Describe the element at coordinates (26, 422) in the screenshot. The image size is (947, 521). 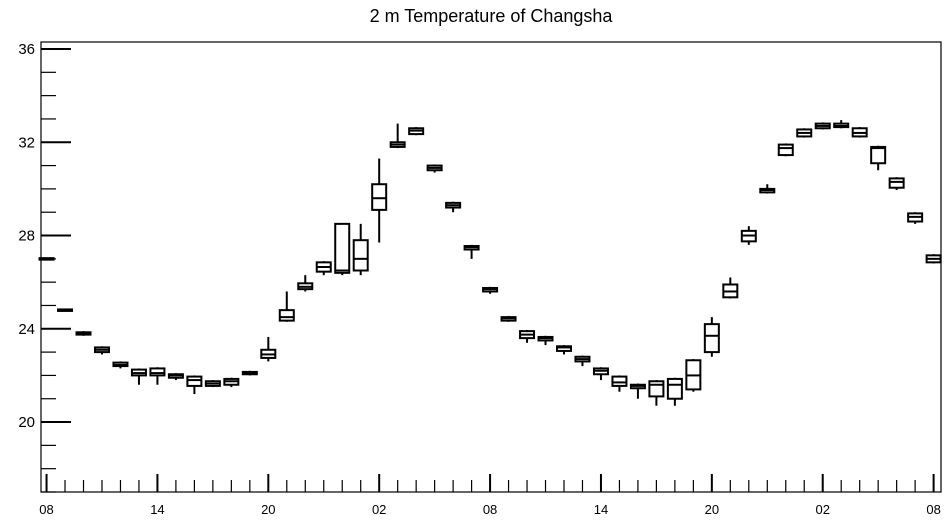
I see `y-tick-label: 20` at that location.